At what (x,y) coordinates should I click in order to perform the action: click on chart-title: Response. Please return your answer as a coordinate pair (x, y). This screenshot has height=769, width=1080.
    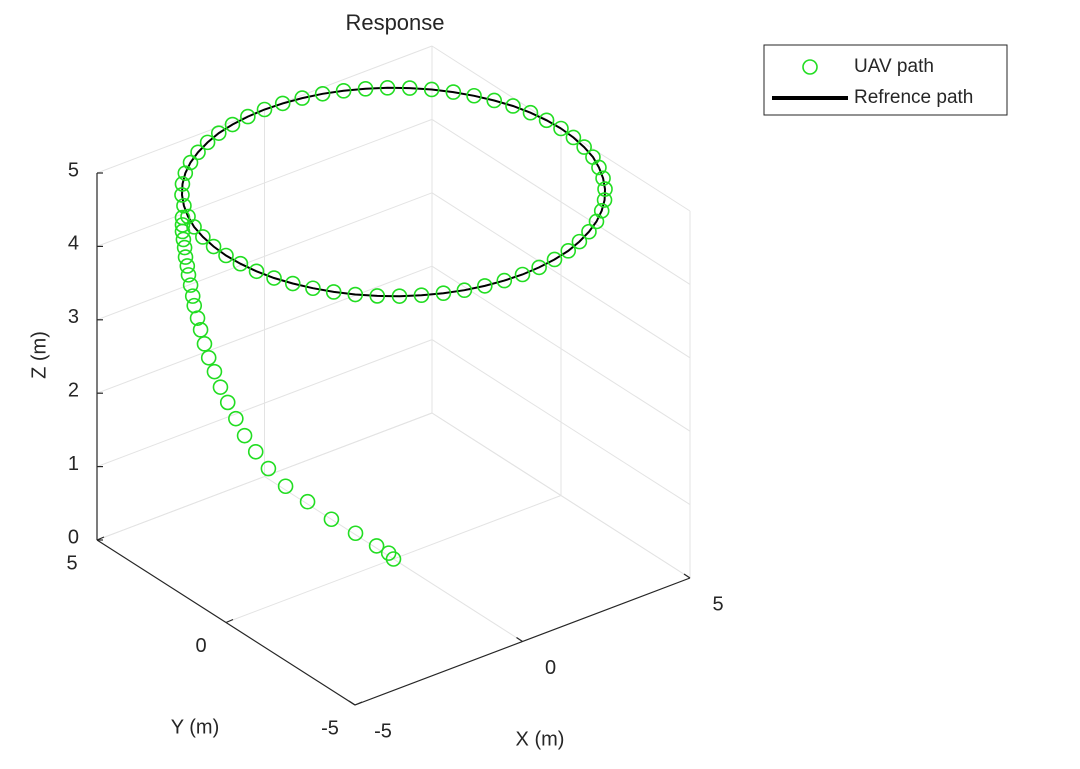
    Looking at the image, I should click on (394, 22).